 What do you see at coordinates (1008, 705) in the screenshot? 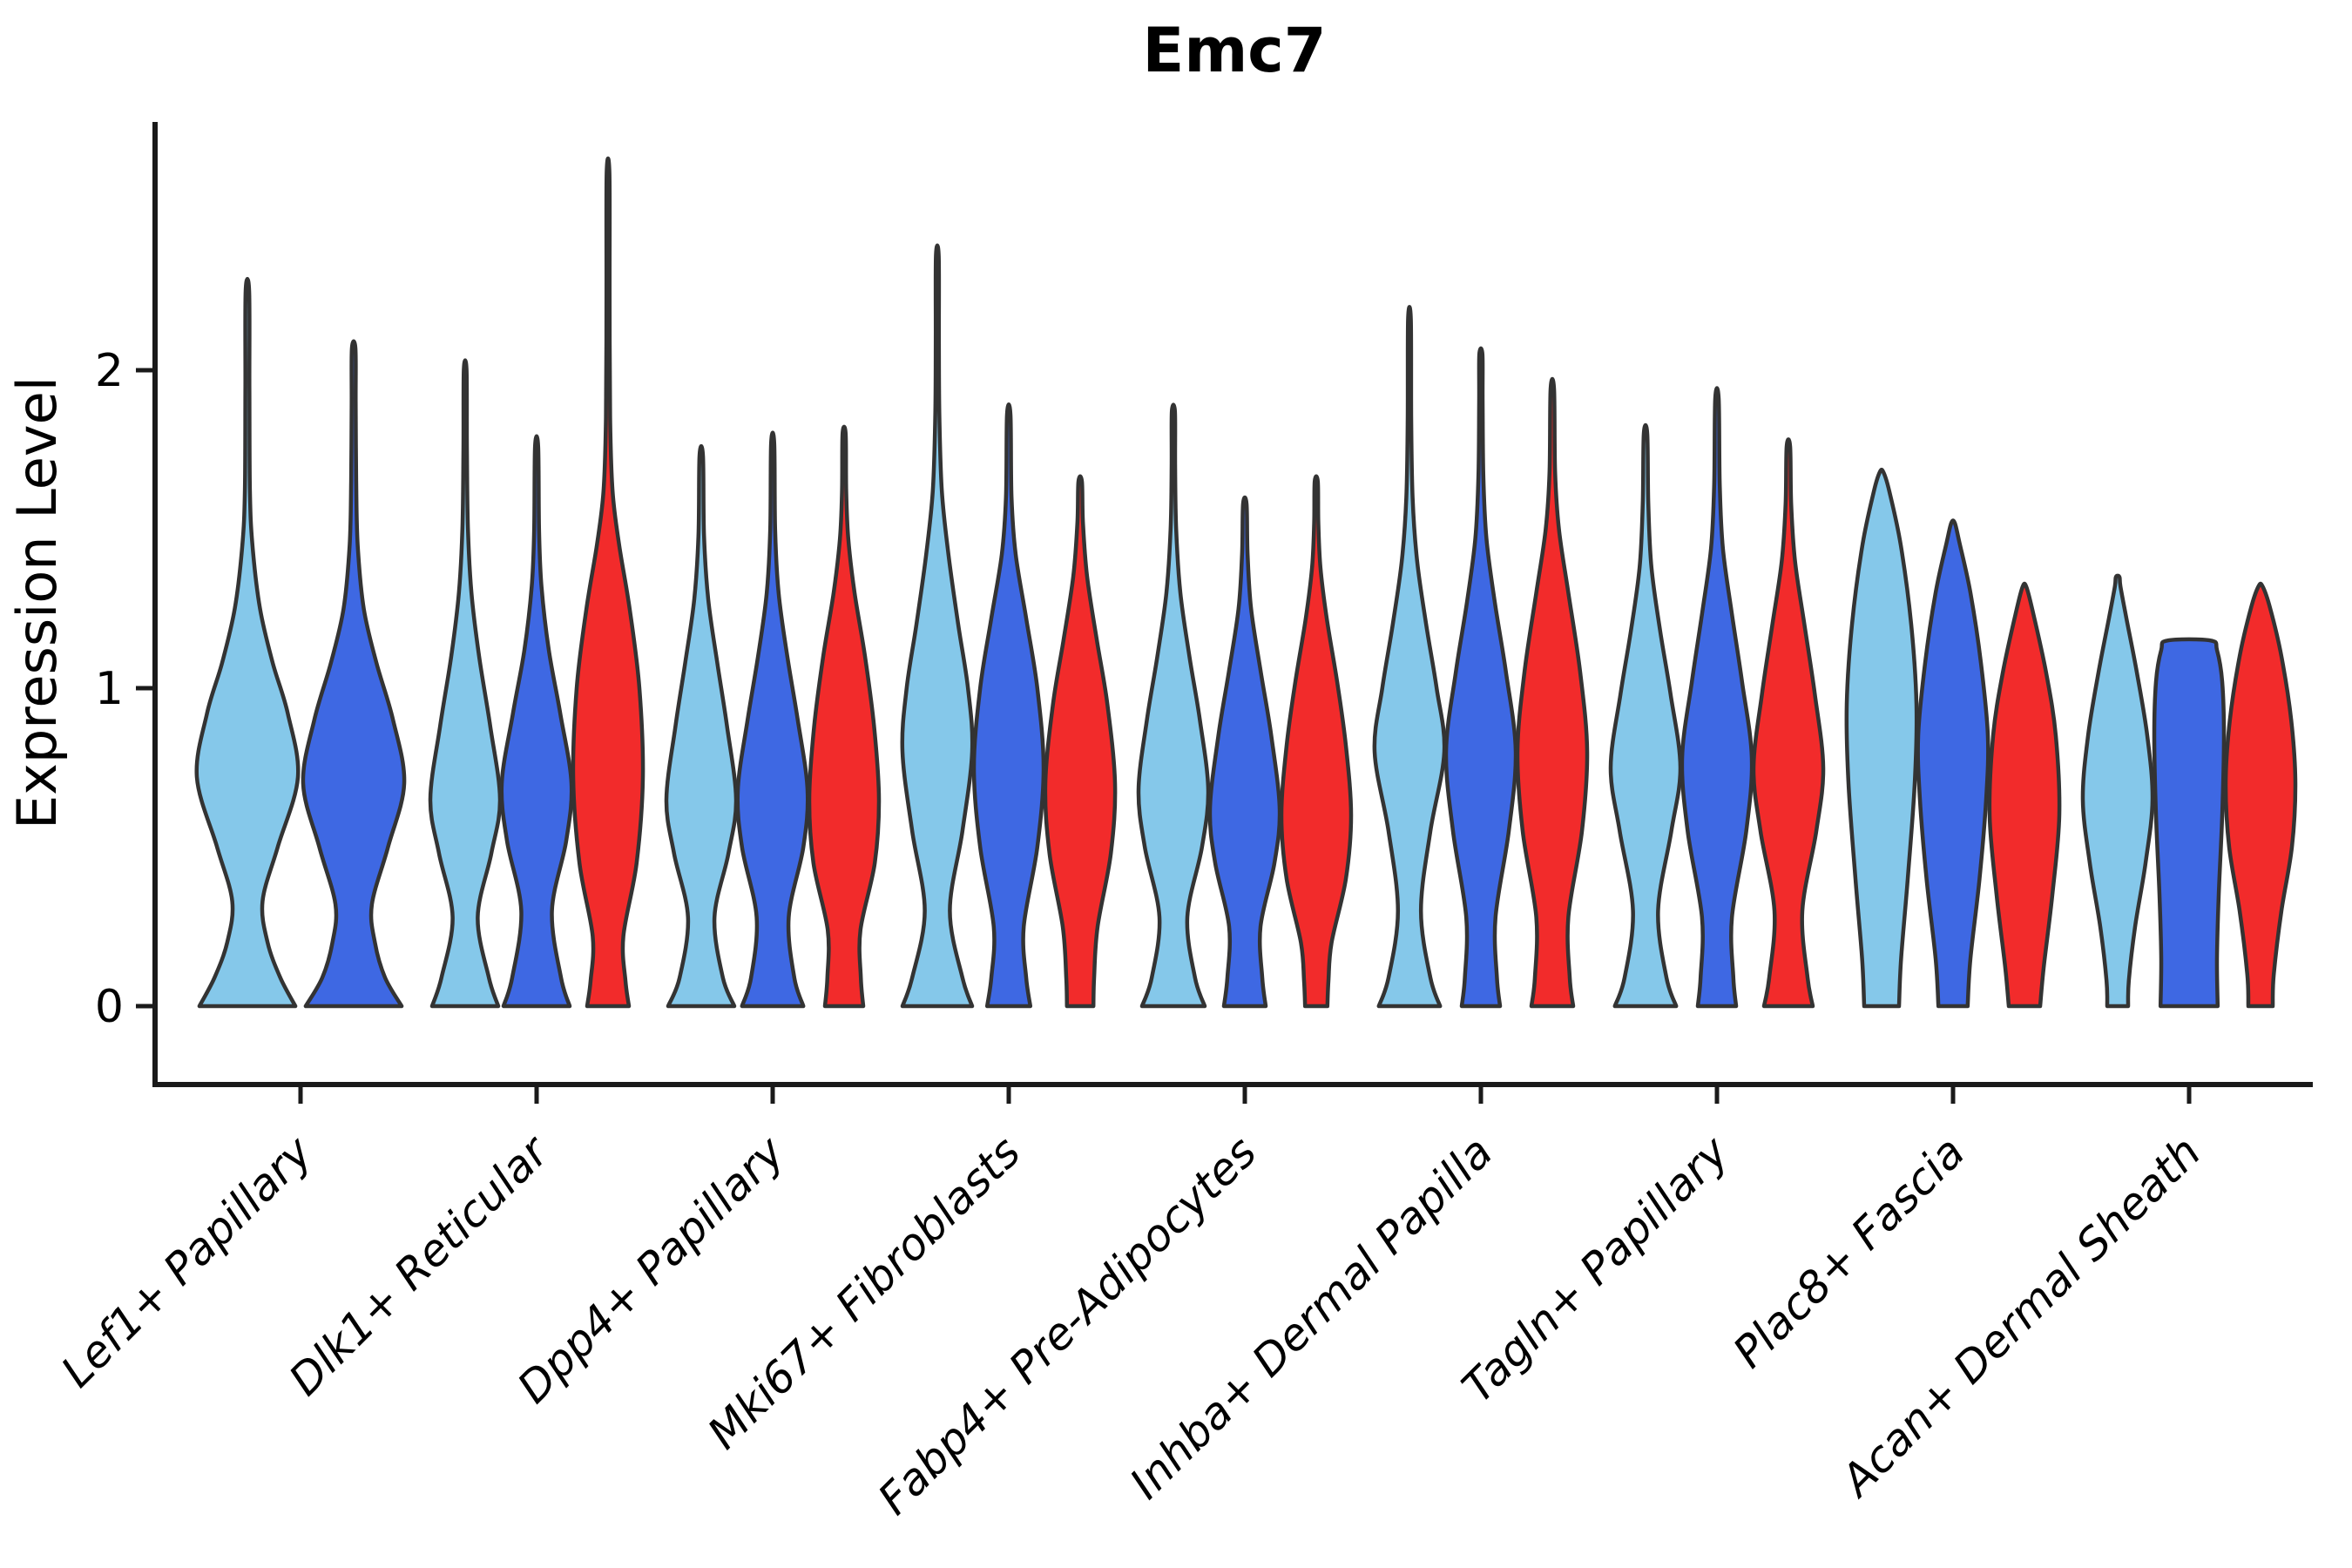
I see `violin-mki67-fibroblasts-royal-blue` at bounding box center [1008, 705].